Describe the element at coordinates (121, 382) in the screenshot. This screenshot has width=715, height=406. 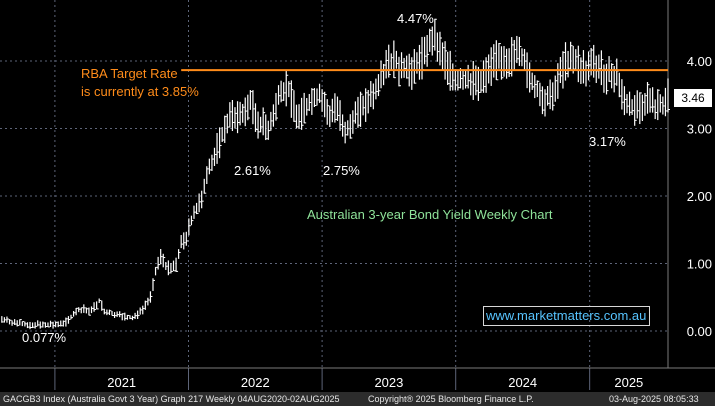
I see `x-tick-label: 2021` at that location.